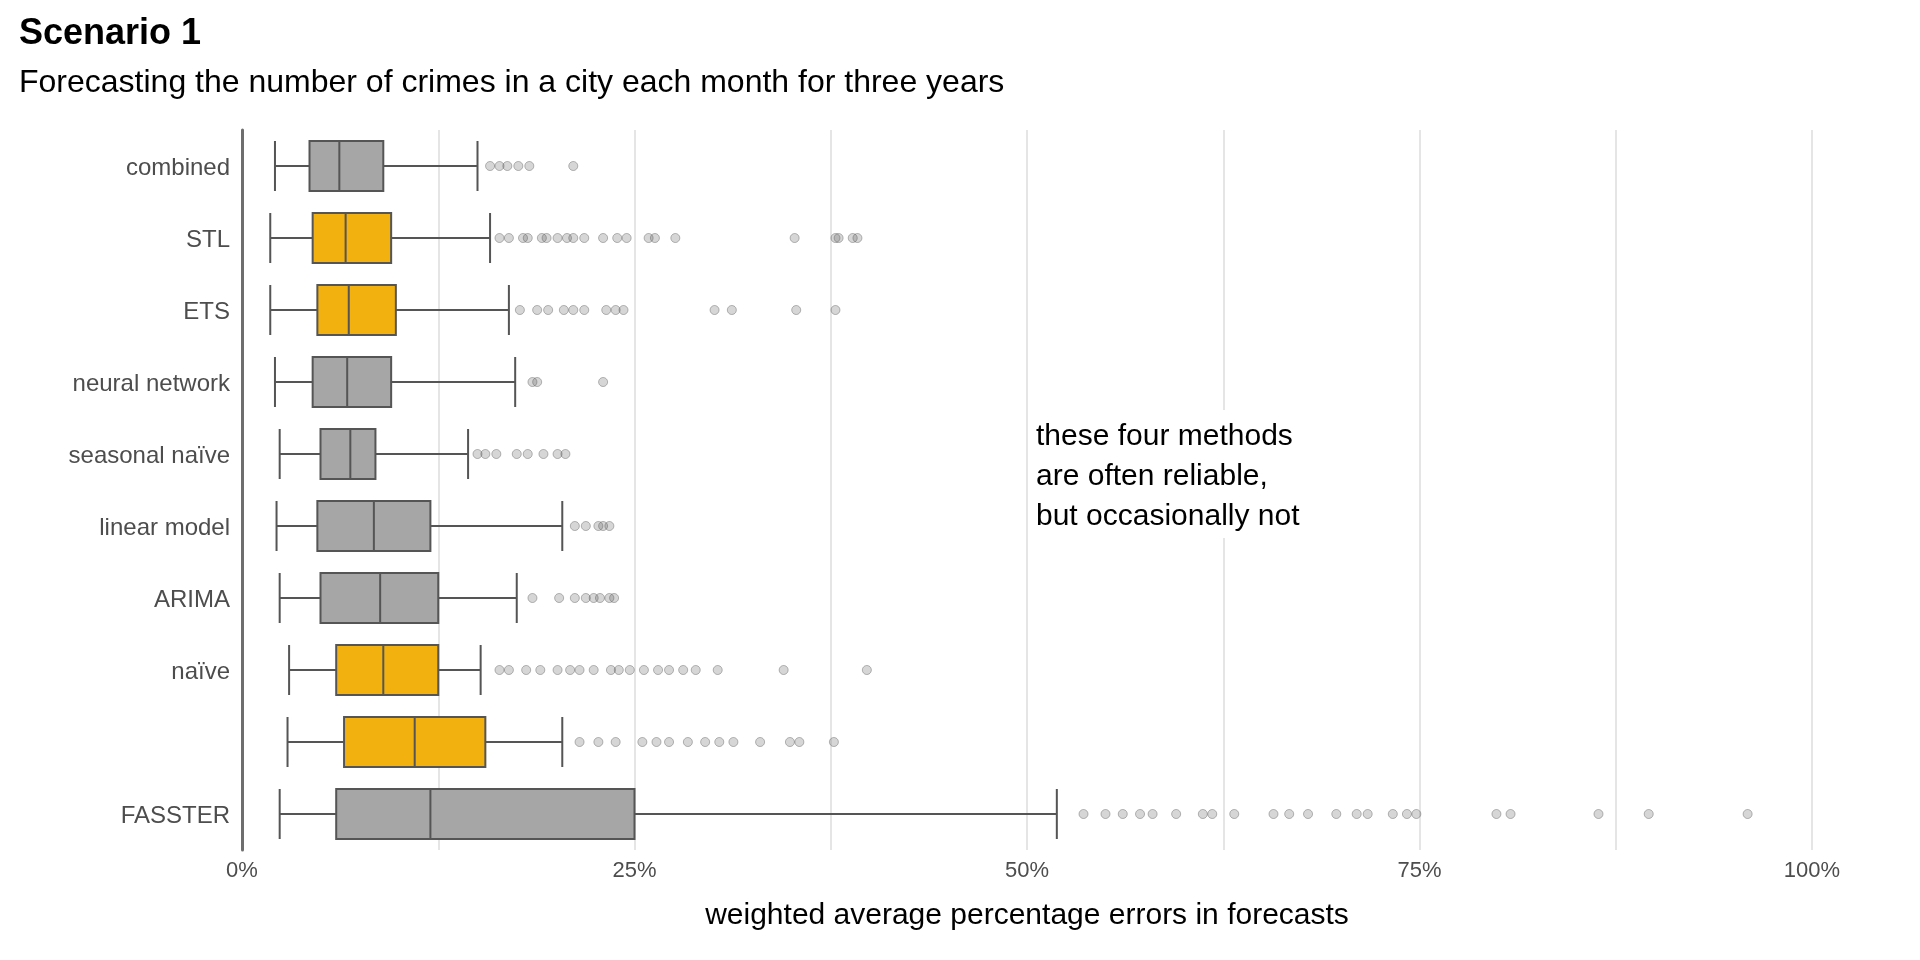  I want to click on x-axis-title: weighted average percentage errors in forecasts, so click(1026, 913).